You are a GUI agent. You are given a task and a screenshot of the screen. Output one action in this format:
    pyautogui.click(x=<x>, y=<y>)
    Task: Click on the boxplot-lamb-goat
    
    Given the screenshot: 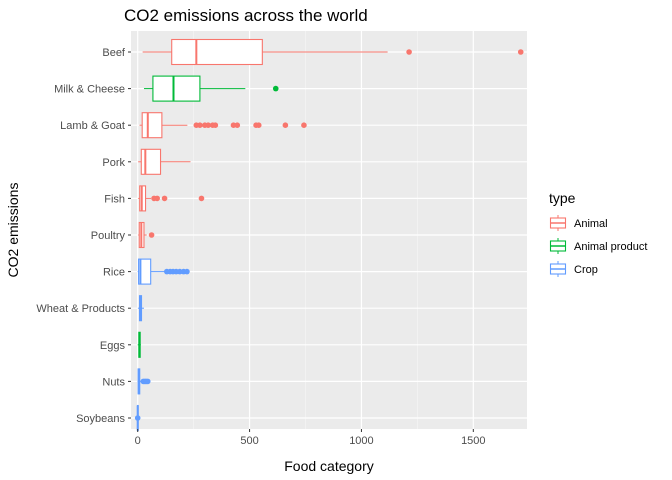 What is the action you would take?
    pyautogui.click(x=223, y=125)
    